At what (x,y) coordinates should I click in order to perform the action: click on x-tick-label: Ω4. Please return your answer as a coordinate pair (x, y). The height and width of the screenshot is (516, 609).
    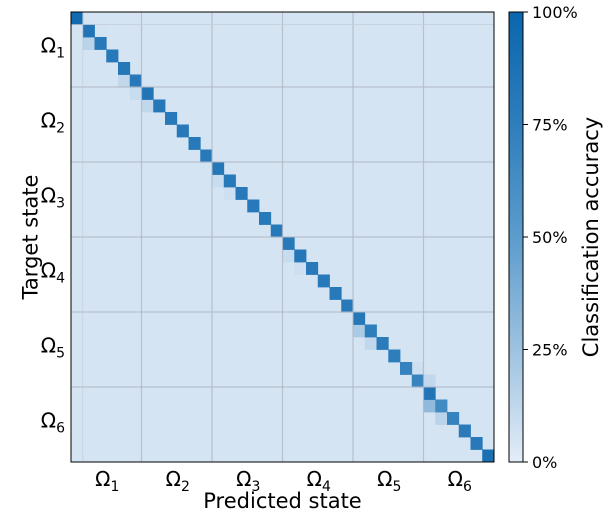
    Looking at the image, I should click on (319, 481).